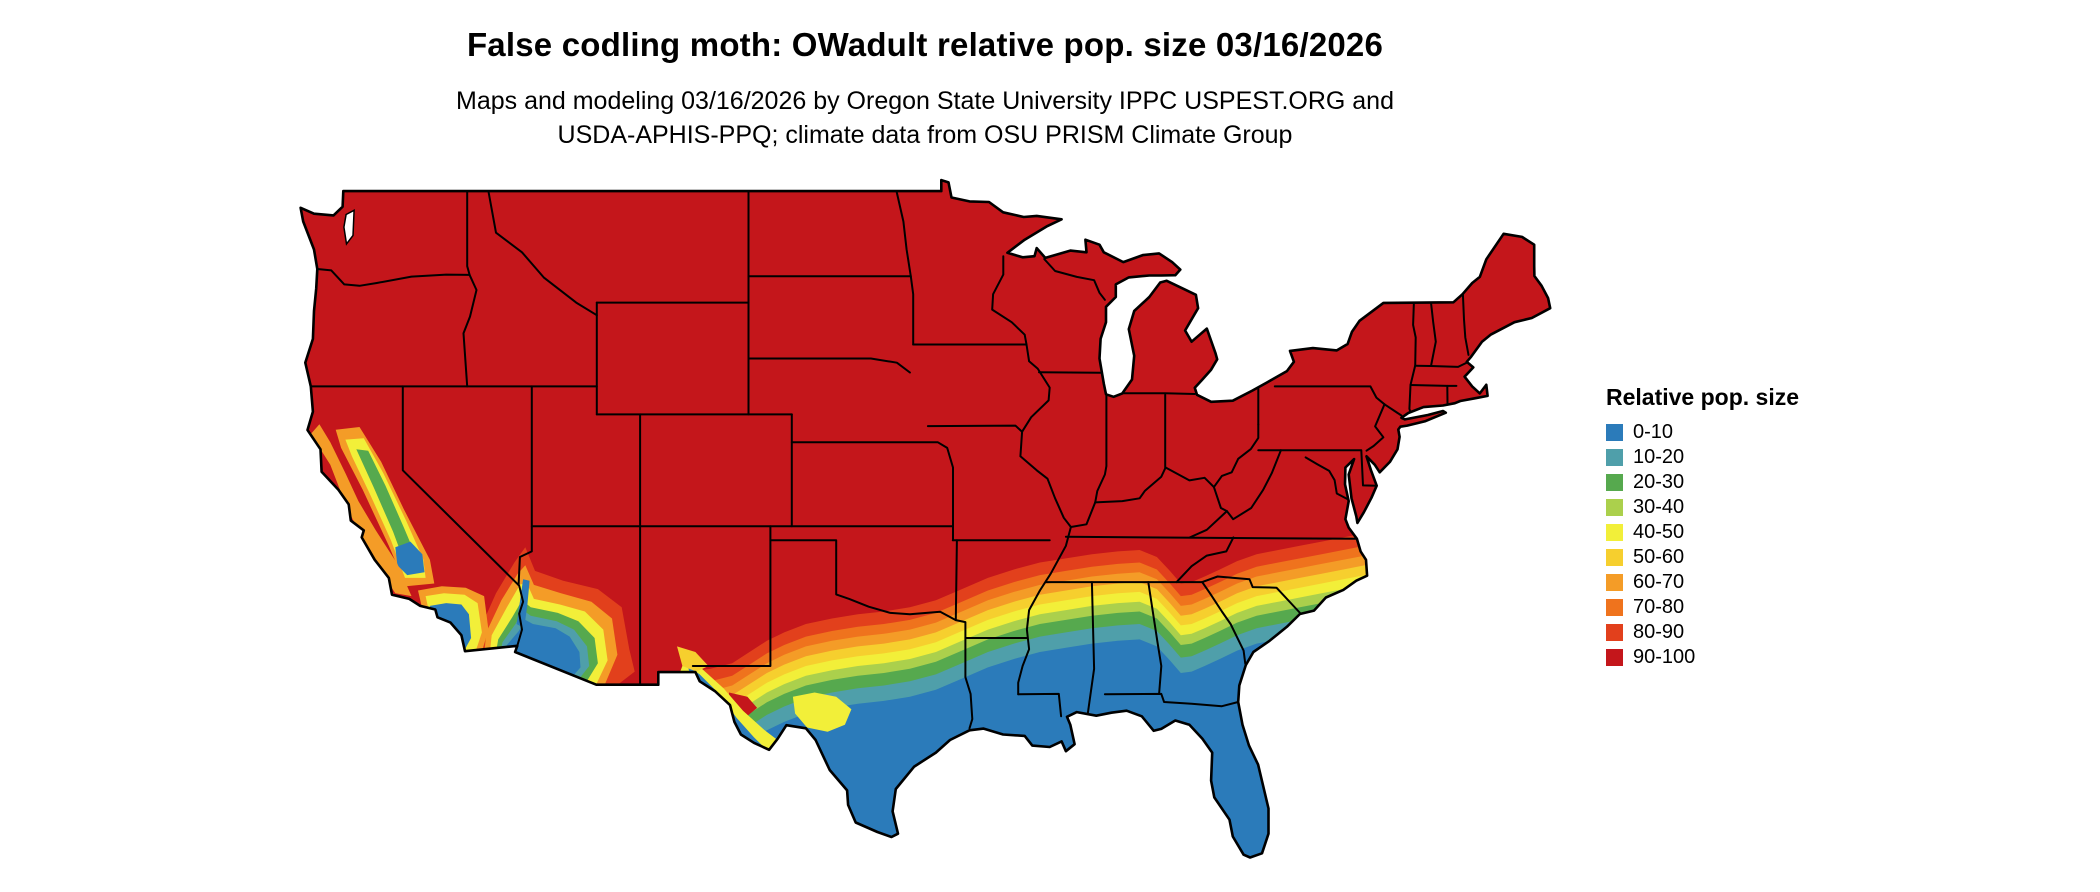  I want to click on legend-item: 0-10, so click(1702, 432).